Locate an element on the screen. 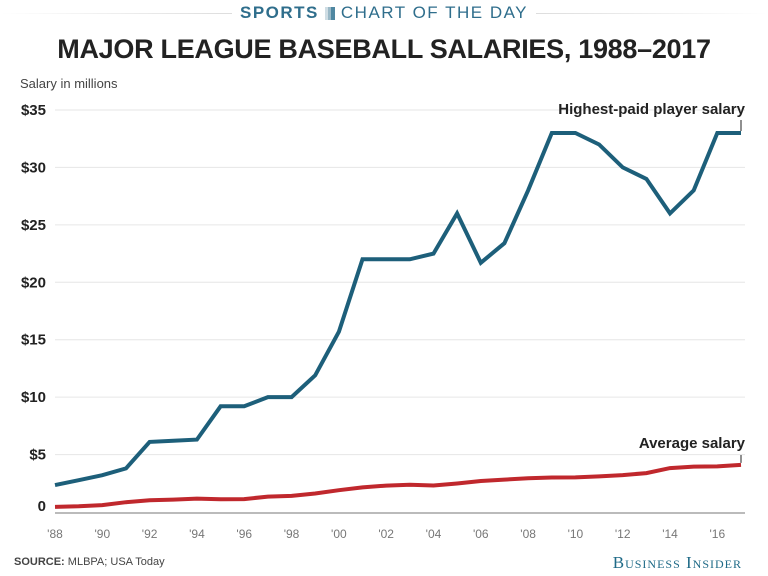  x-tick-label: '16 is located at coordinates (718, 534).